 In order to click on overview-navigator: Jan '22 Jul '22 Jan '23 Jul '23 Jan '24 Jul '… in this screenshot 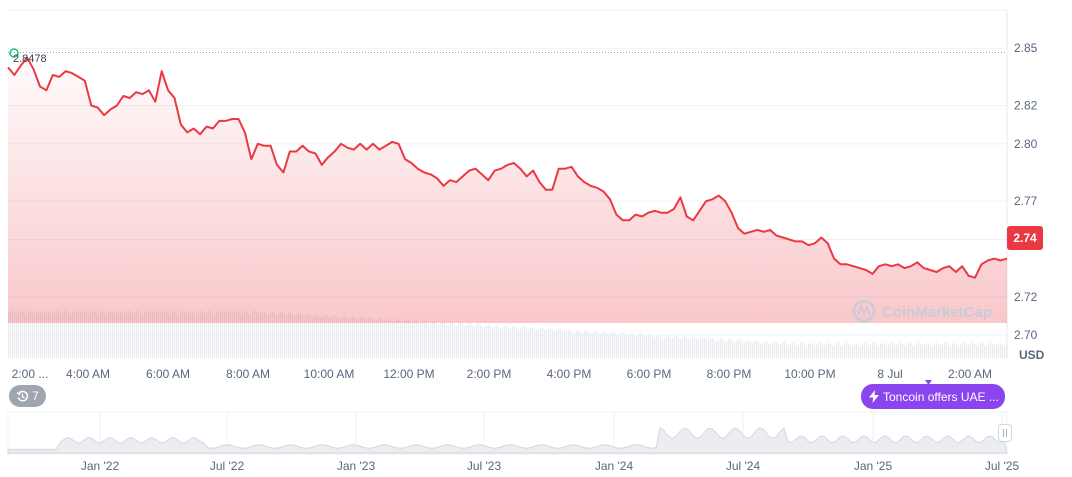, I will do `click(513, 442)`.